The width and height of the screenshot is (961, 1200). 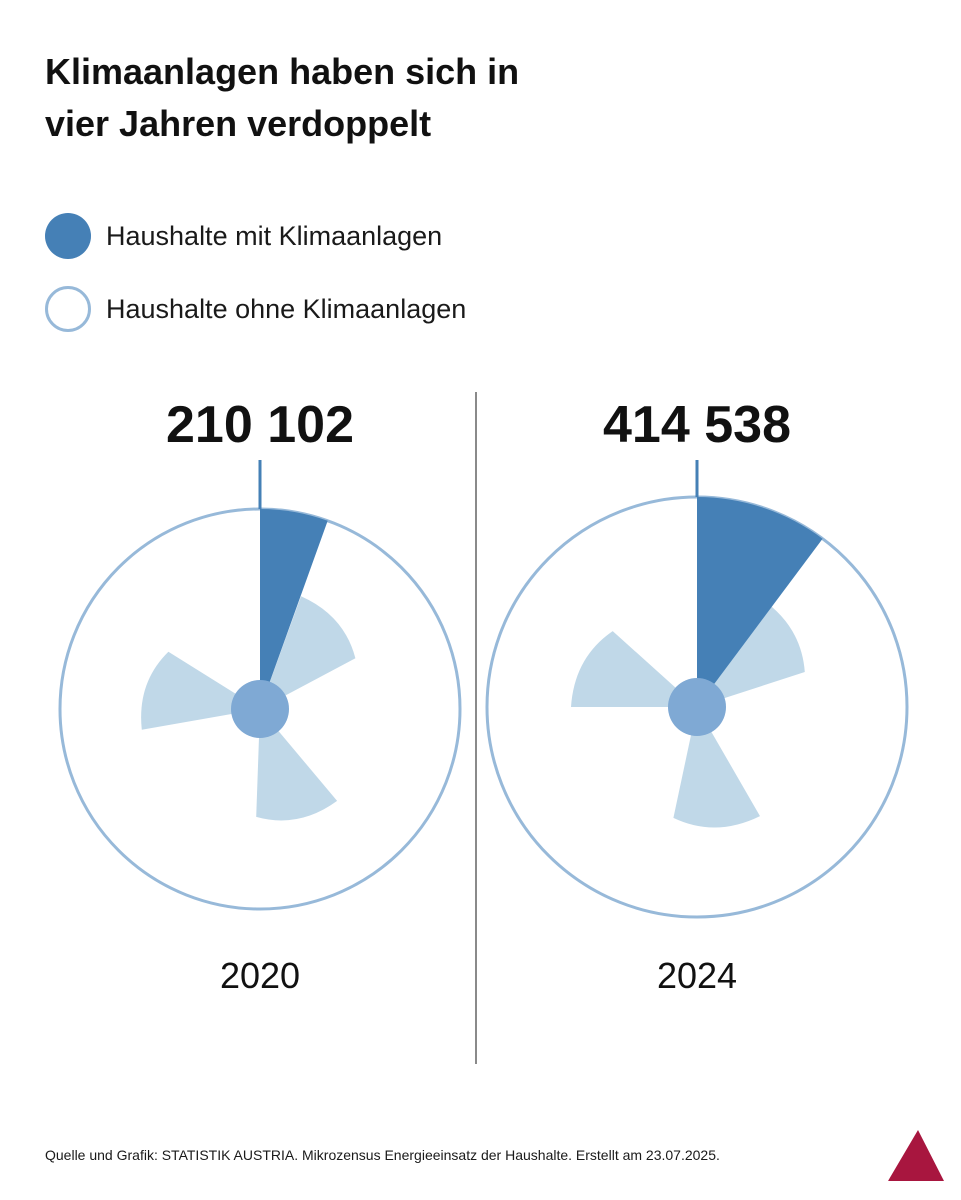 What do you see at coordinates (260, 975) in the screenshot?
I see `year-label: 2020` at bounding box center [260, 975].